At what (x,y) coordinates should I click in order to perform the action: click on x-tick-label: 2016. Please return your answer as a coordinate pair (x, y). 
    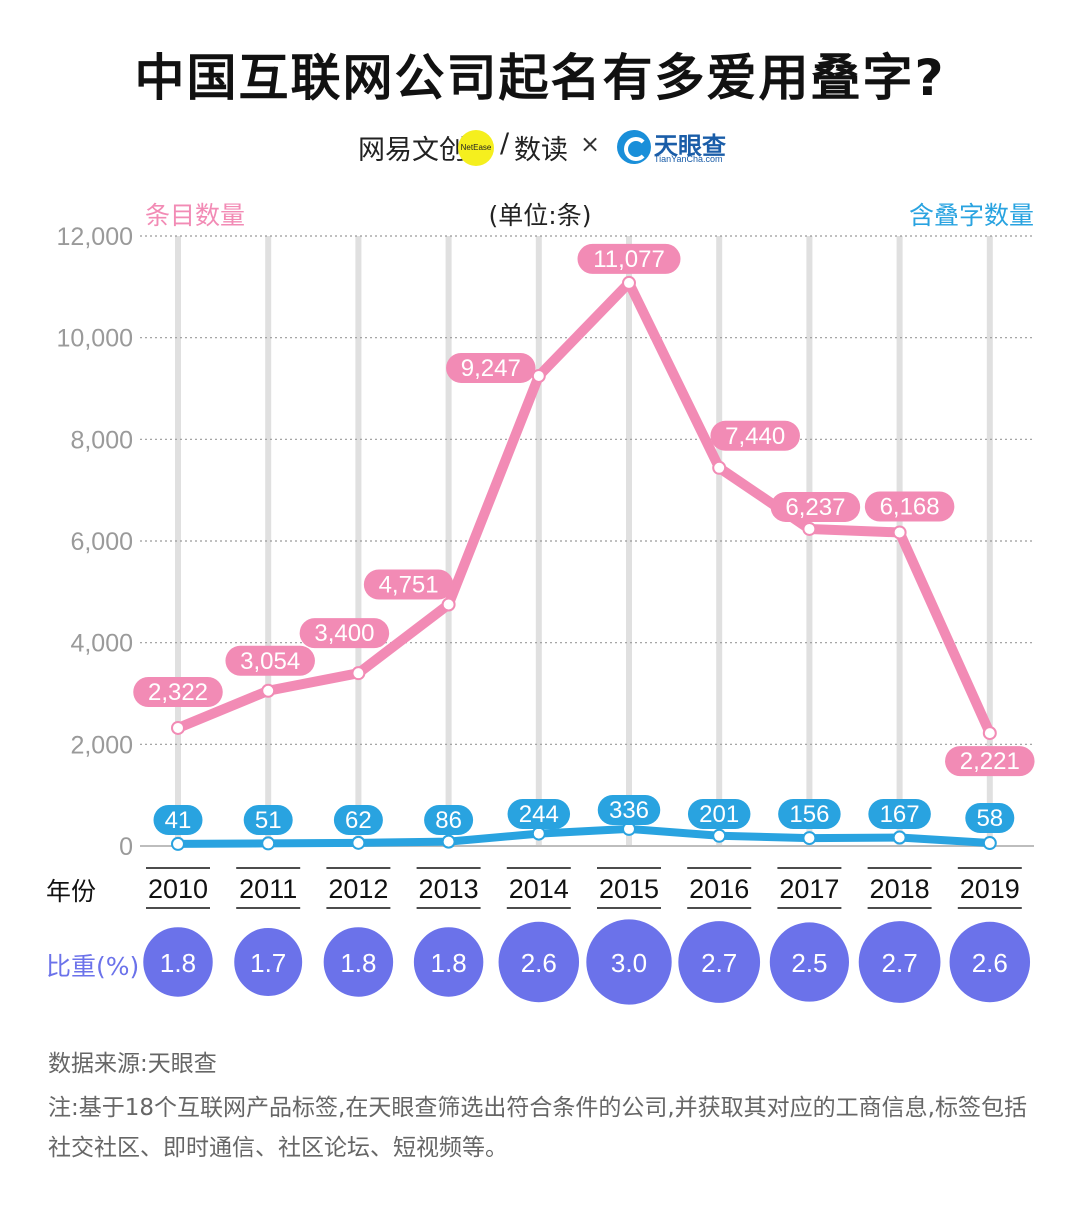
    Looking at the image, I should click on (719, 889).